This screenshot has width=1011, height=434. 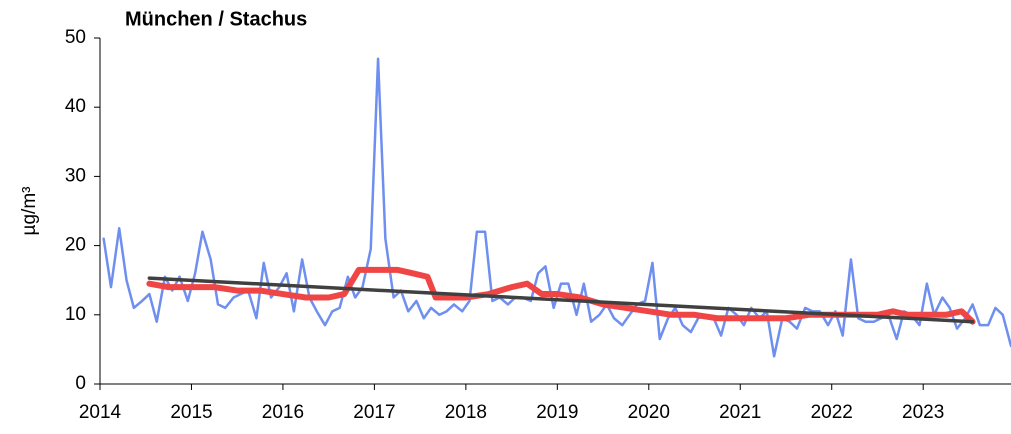 I want to click on series-line, so click(x=561, y=300).